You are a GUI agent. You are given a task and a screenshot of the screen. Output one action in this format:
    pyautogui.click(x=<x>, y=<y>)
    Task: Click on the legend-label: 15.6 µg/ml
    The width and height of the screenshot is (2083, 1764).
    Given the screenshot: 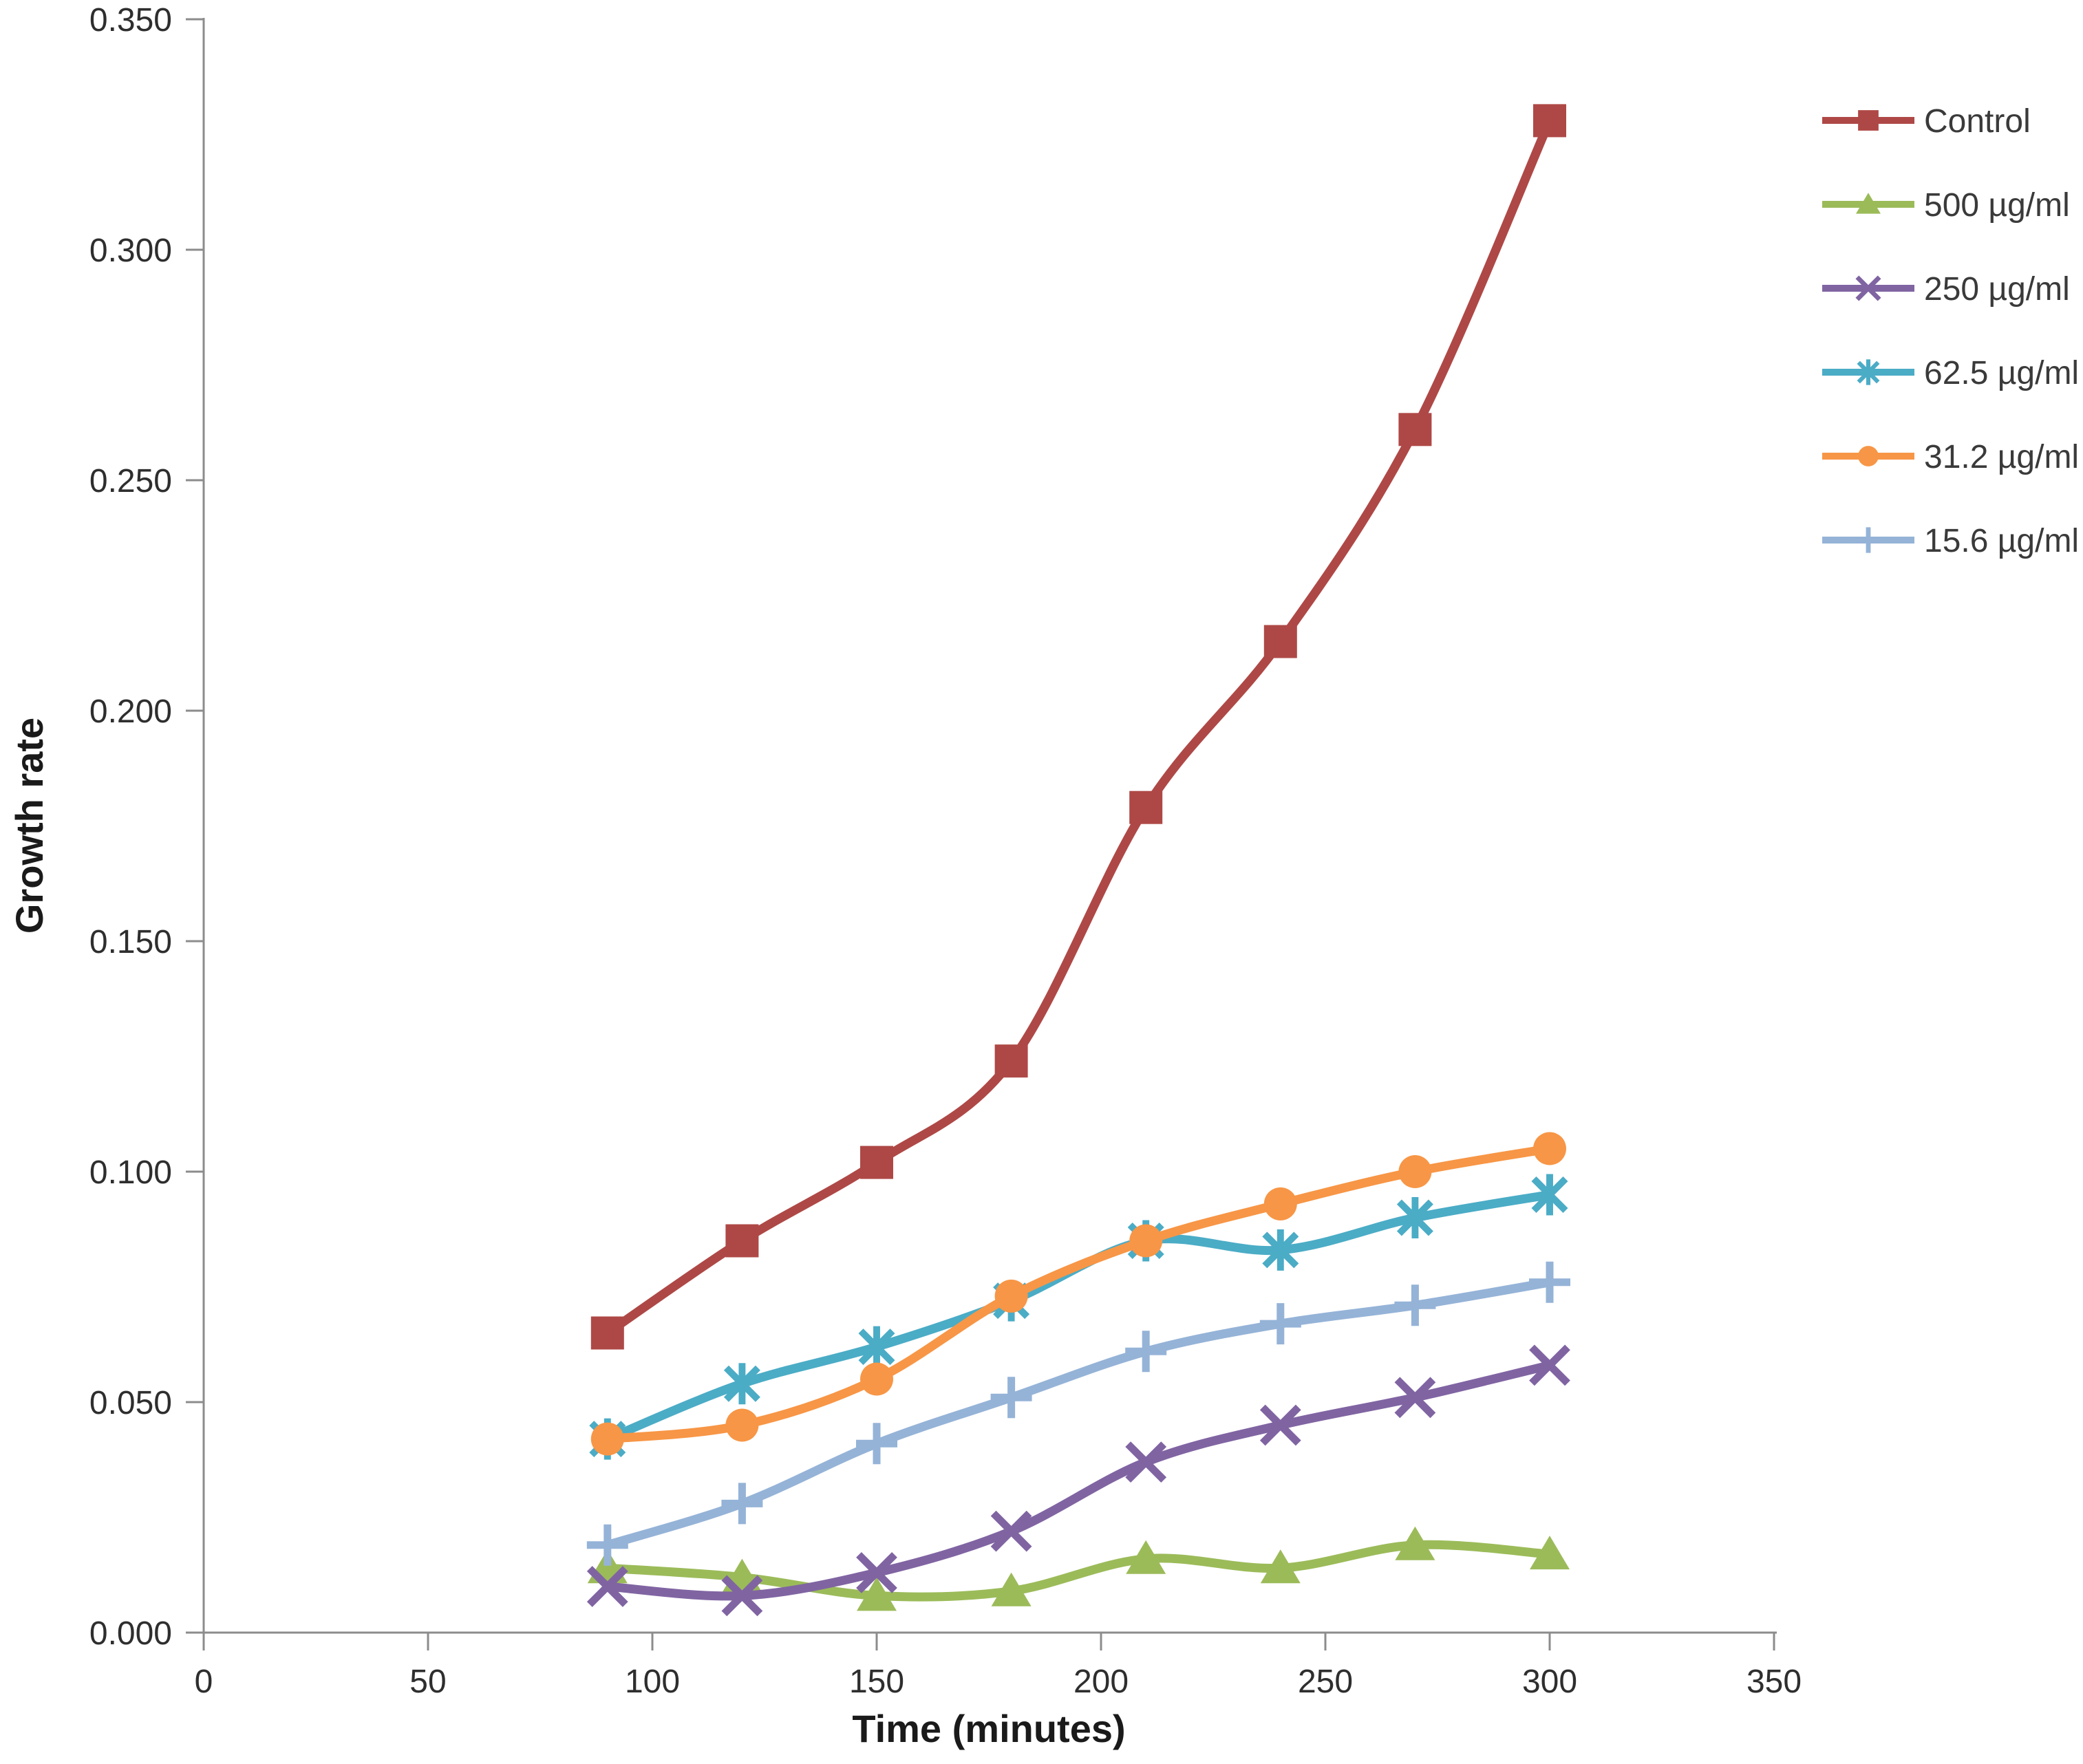 What is the action you would take?
    pyautogui.click(x=2001, y=541)
    